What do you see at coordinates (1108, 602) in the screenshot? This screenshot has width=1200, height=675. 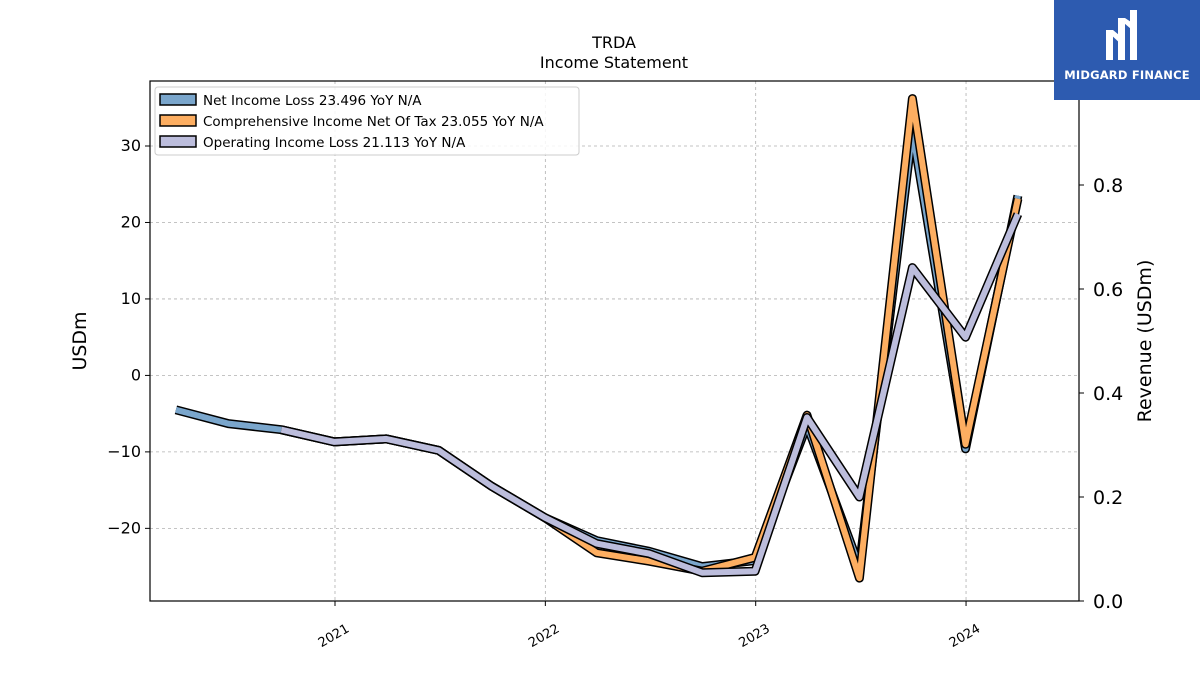 I see `y2-tick-label: 0.0` at bounding box center [1108, 602].